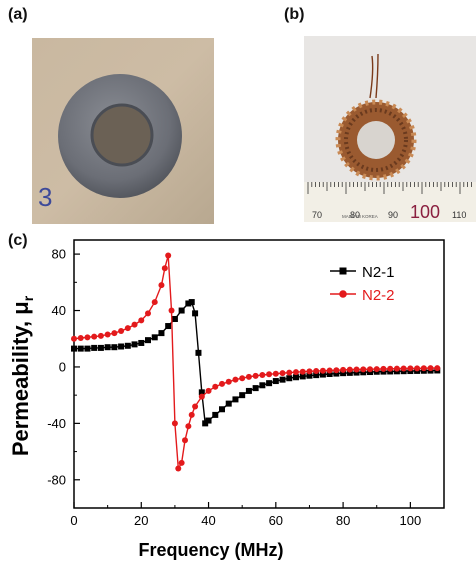 The height and width of the screenshot is (566, 476). Describe the element at coordinates (56, 479) in the screenshot. I see `y-tick-label--80: -80` at that location.